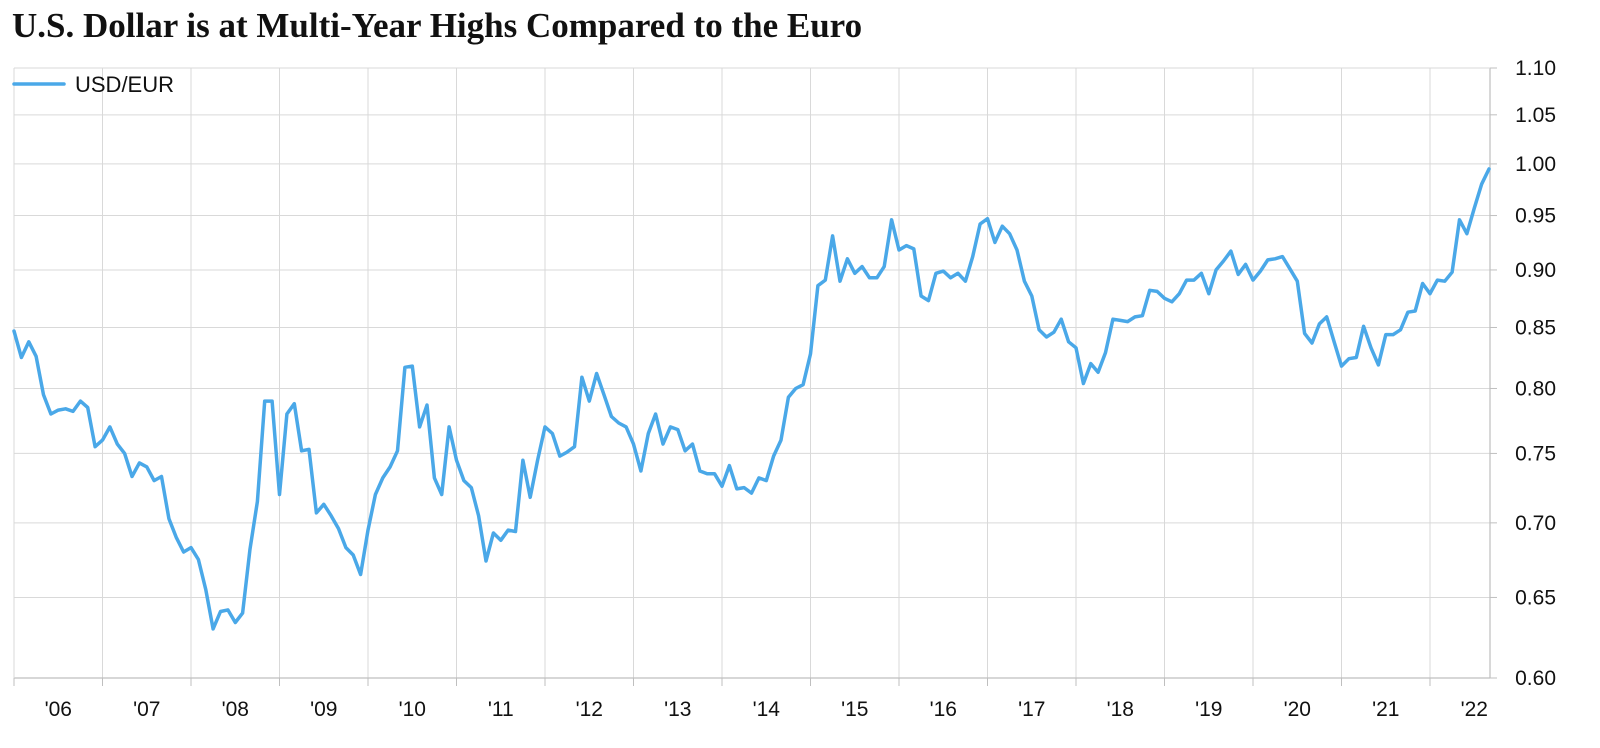 The width and height of the screenshot is (1600, 748). Describe the element at coordinates (677, 709) in the screenshot. I see `x-tick-label: '13` at that location.